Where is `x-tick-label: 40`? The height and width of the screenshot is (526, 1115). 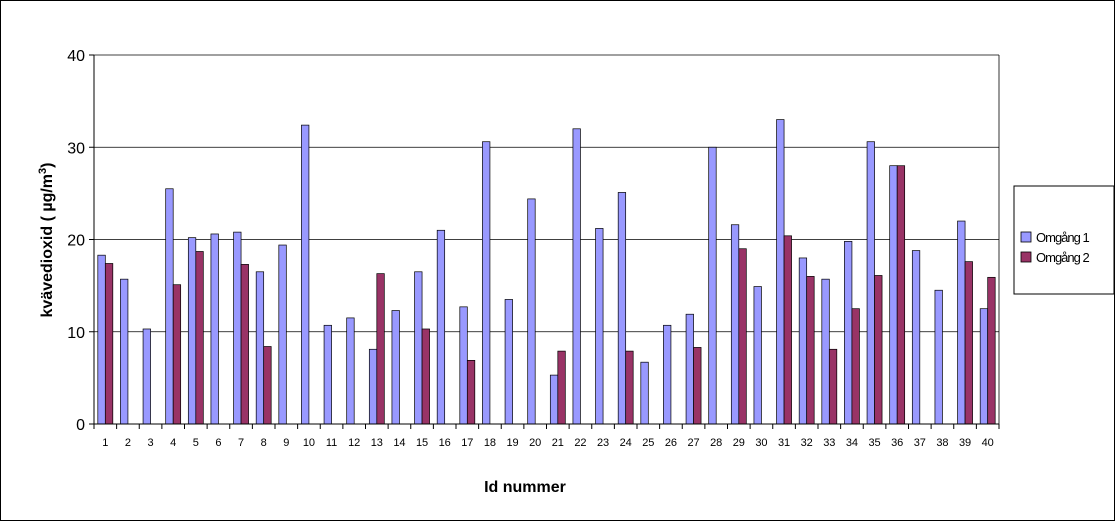 x-tick-label: 40 is located at coordinates (988, 443).